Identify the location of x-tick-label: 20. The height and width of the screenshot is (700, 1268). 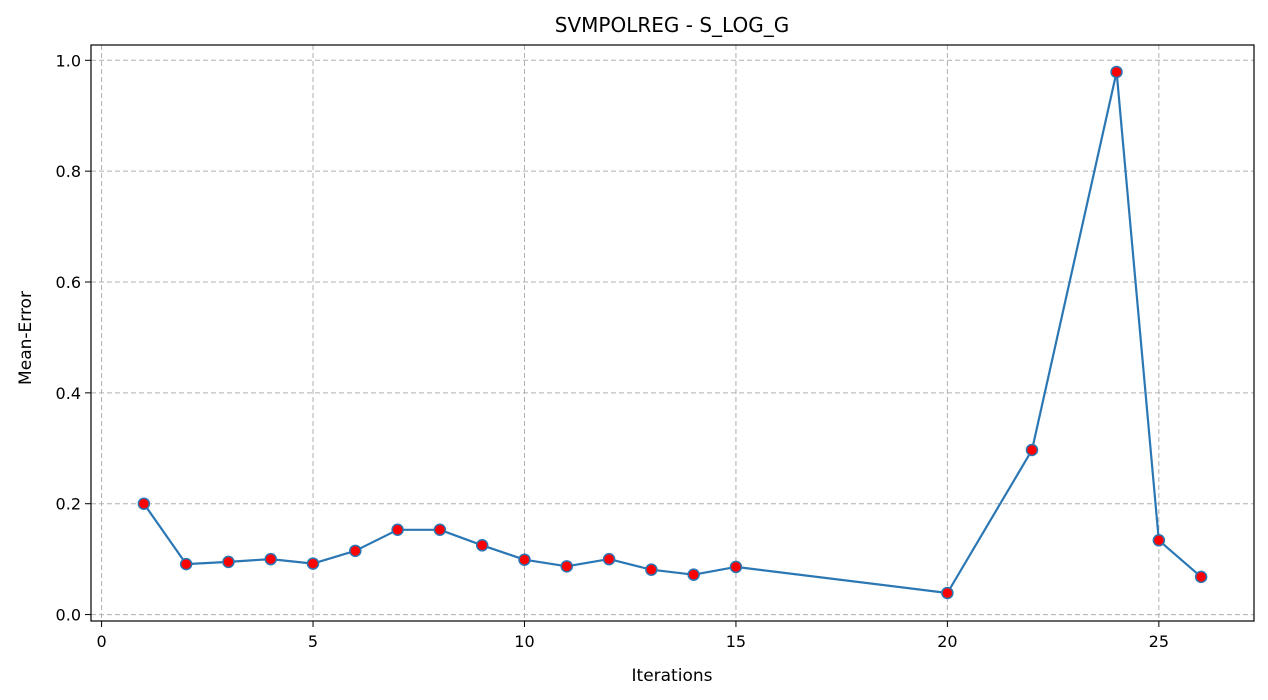
(947, 641).